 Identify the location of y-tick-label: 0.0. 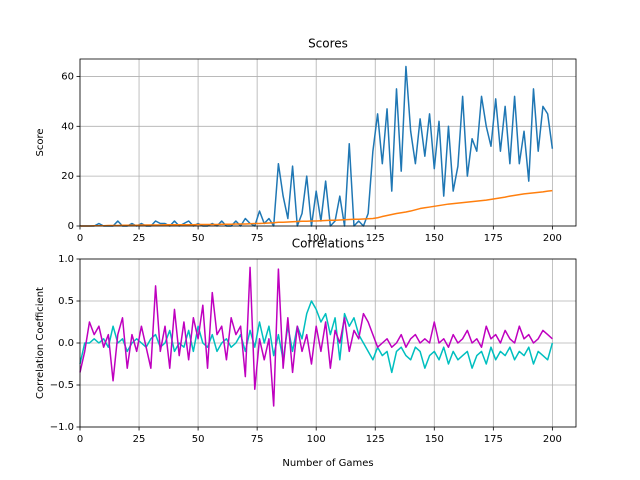
(66, 343).